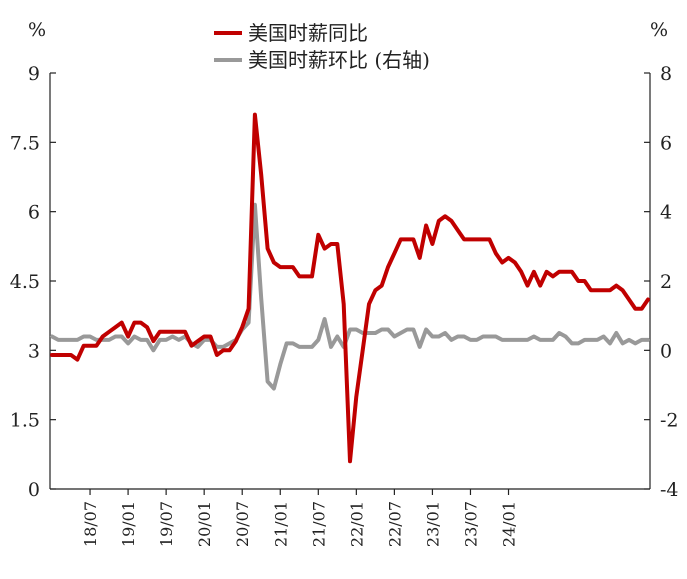  Describe the element at coordinates (318, 524) in the screenshot. I see `x-tick-label: 21/07` at that location.